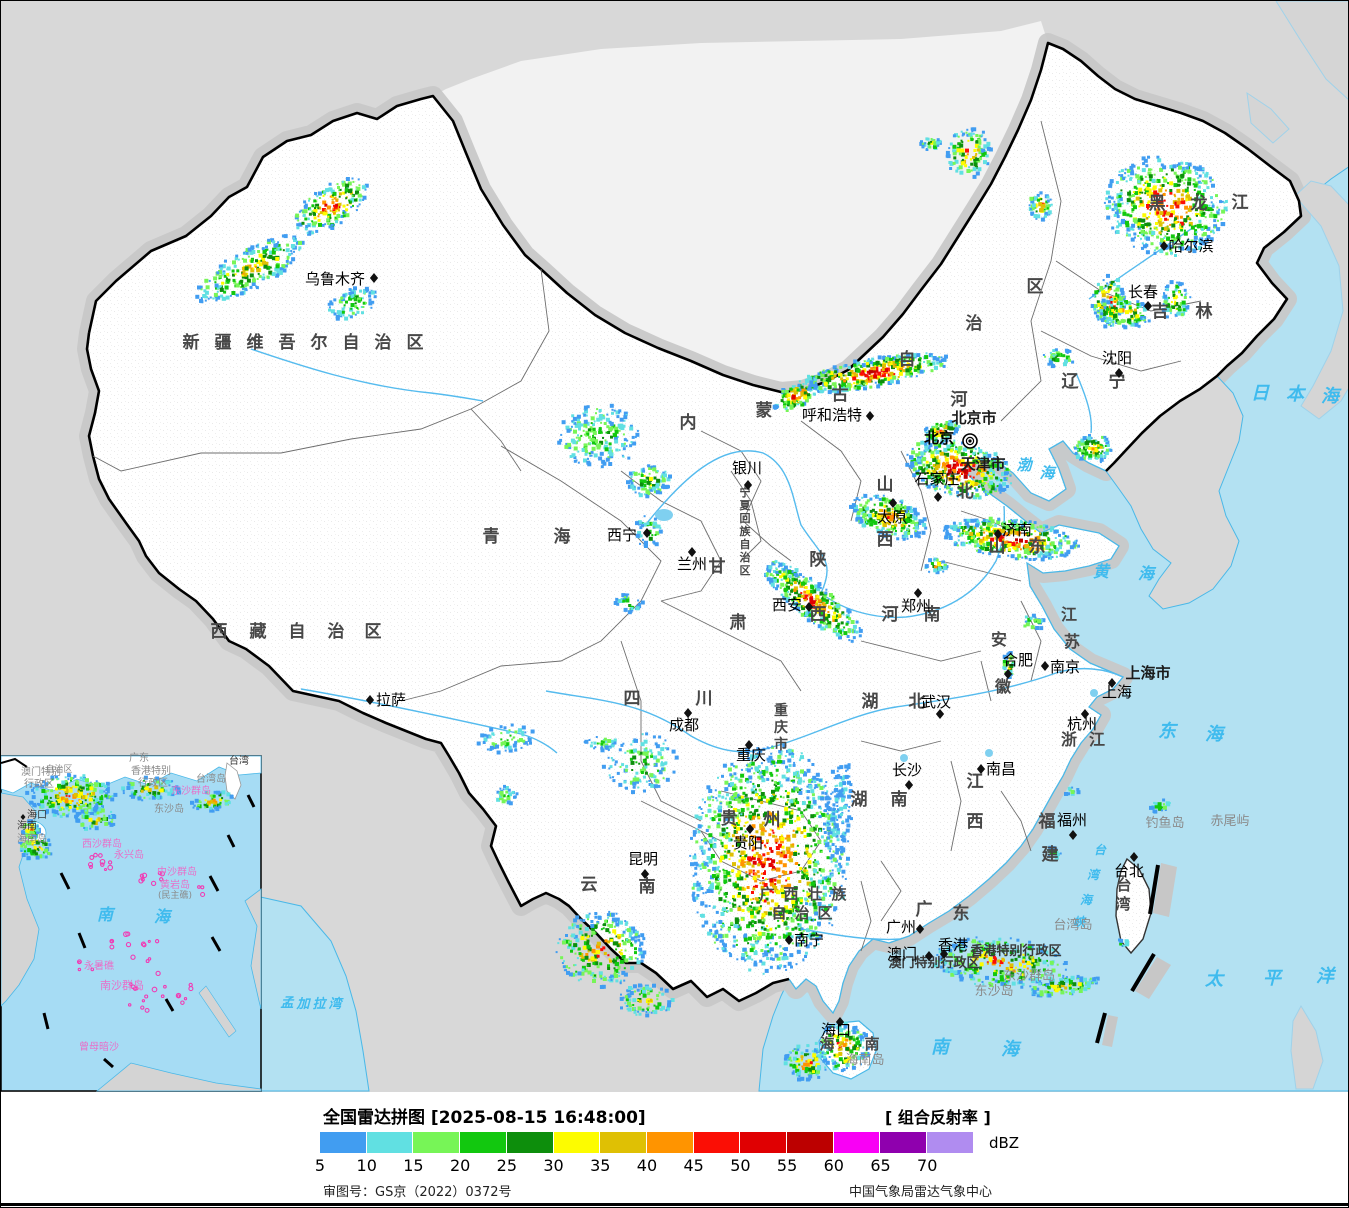 The image size is (1349, 1208). What do you see at coordinates (993, 991) in the screenshot?
I see `island-label: 东沙岛` at bounding box center [993, 991].